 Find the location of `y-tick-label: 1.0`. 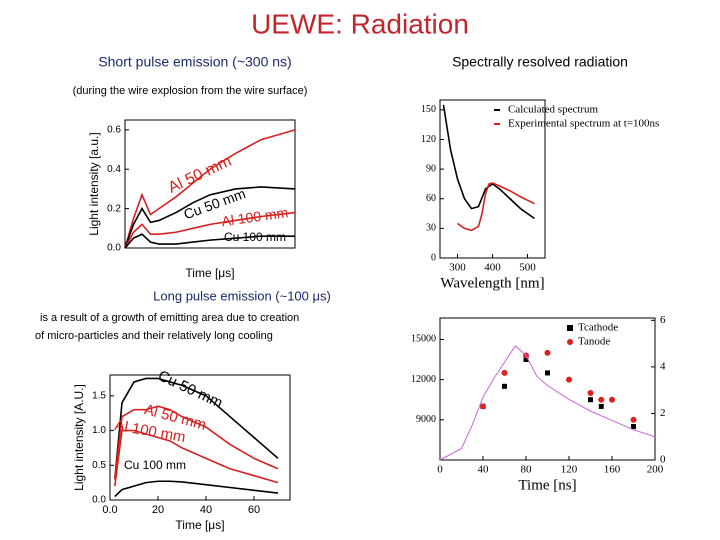

y-tick-label: 1.0 is located at coordinates (99, 430).